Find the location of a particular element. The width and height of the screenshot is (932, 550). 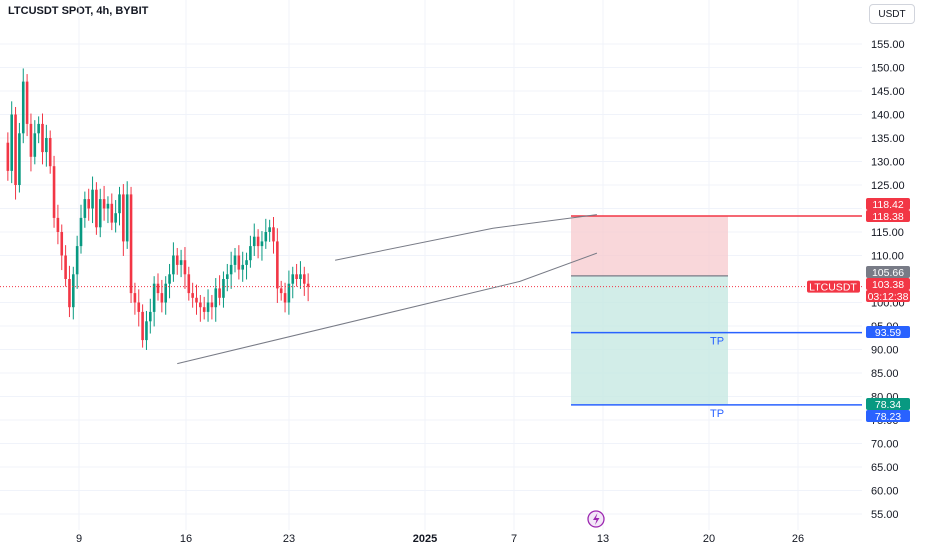

y-tick-label: 55.00 is located at coordinates (885, 515).